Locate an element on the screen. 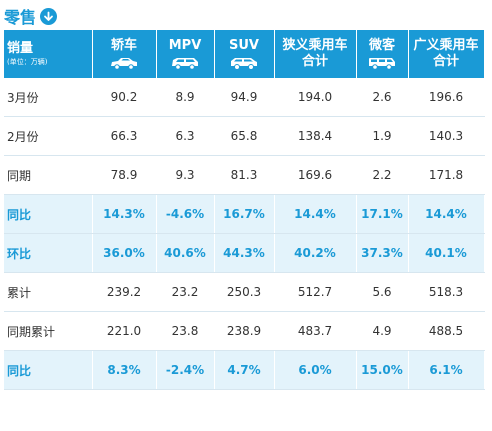  table-cell: 44.3% is located at coordinates (244, 253).